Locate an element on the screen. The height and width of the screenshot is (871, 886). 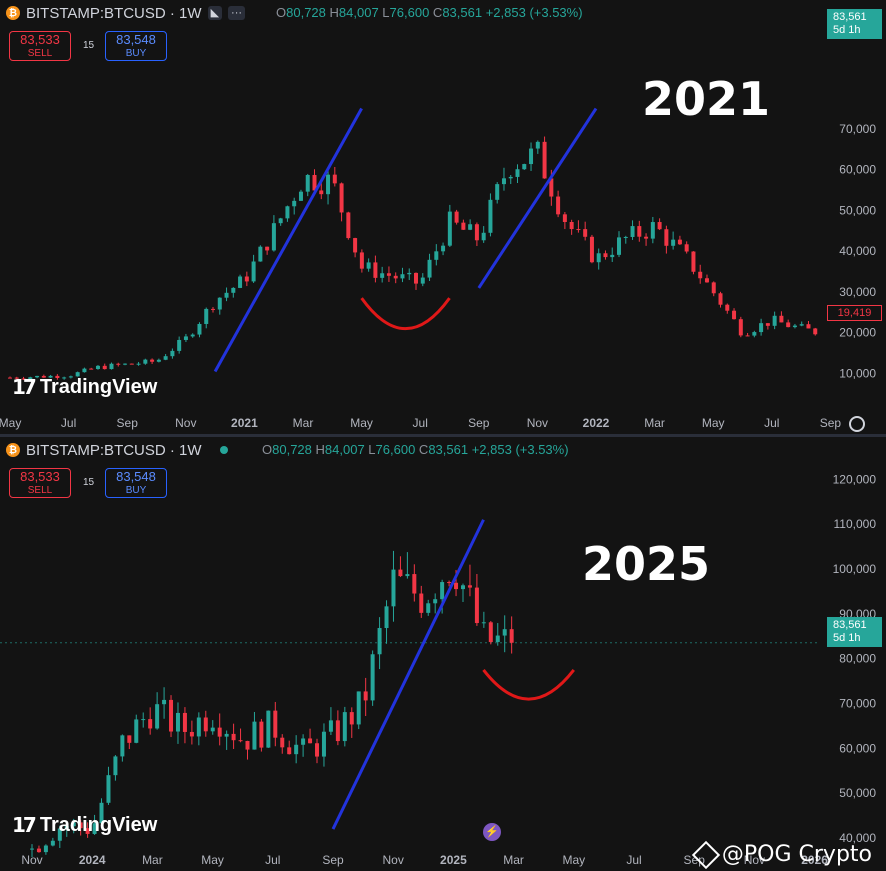
symbol-header: ₿ BITSTAMP:BTCUSD · 1W is located at coordinates (117, 450).